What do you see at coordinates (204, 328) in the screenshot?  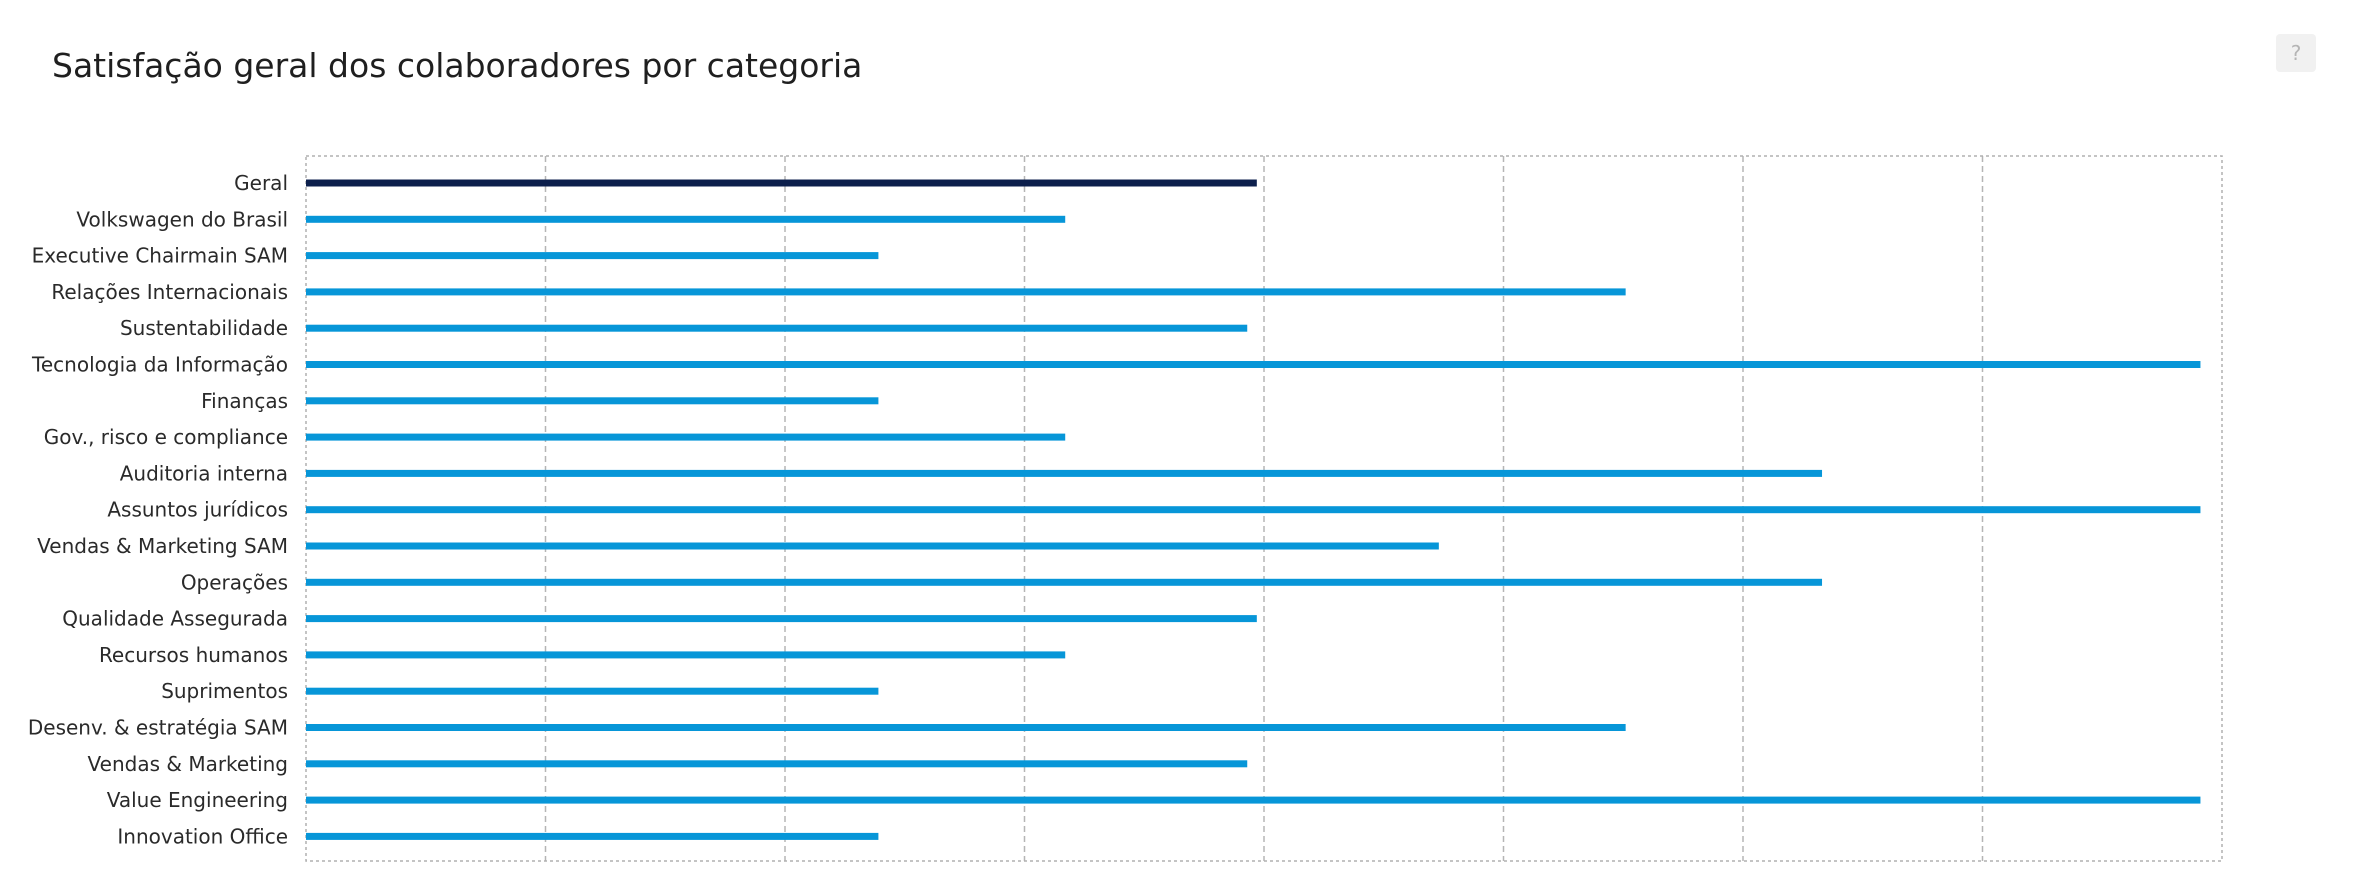 I see `category-label: Sustentabilidade` at bounding box center [204, 328].